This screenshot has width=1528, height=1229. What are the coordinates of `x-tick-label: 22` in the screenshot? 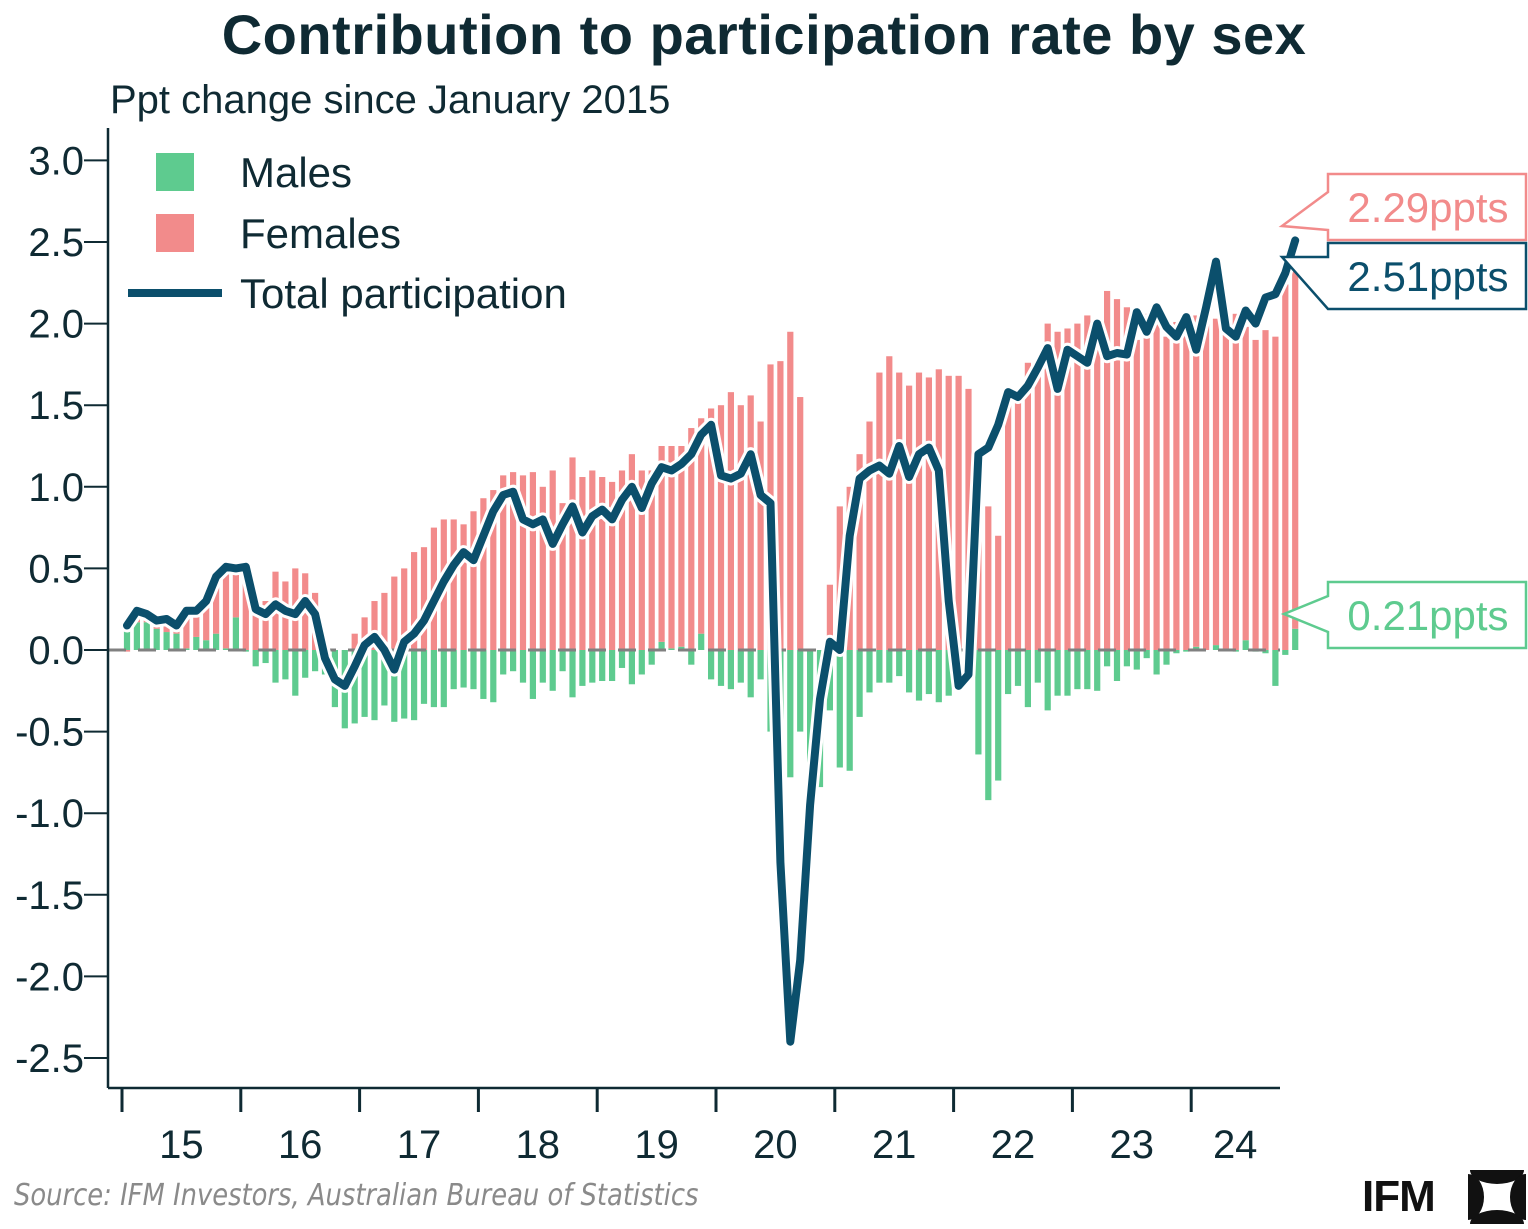 It's located at (1013, 1145).